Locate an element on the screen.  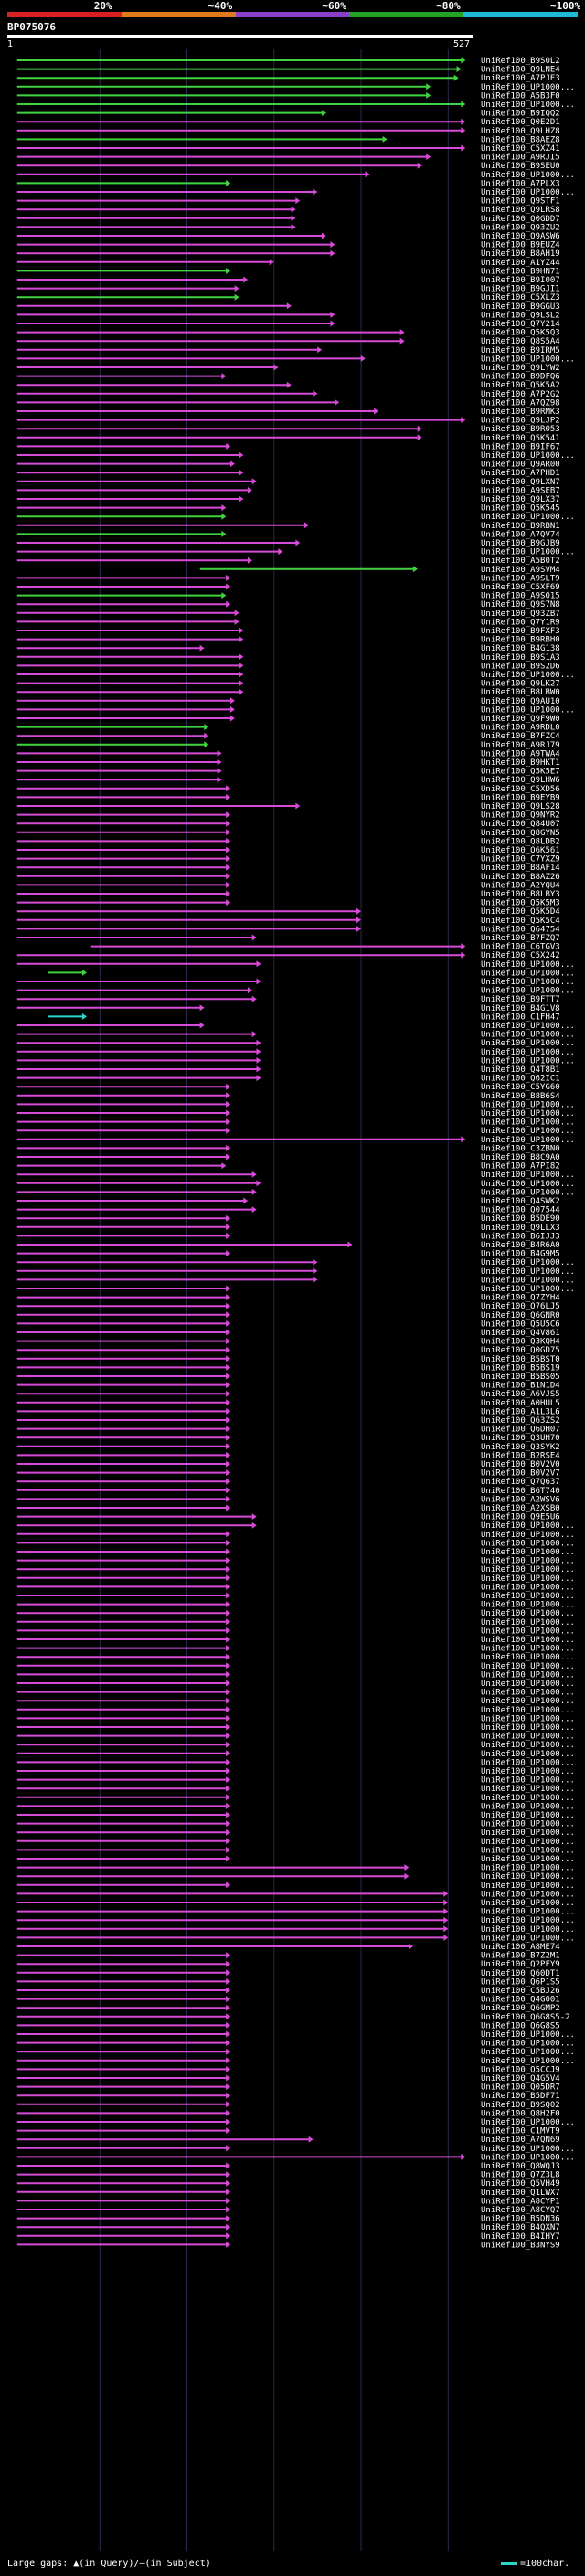
hit-label: UniRef100_B9DFQ6 is located at coordinates (520, 377).